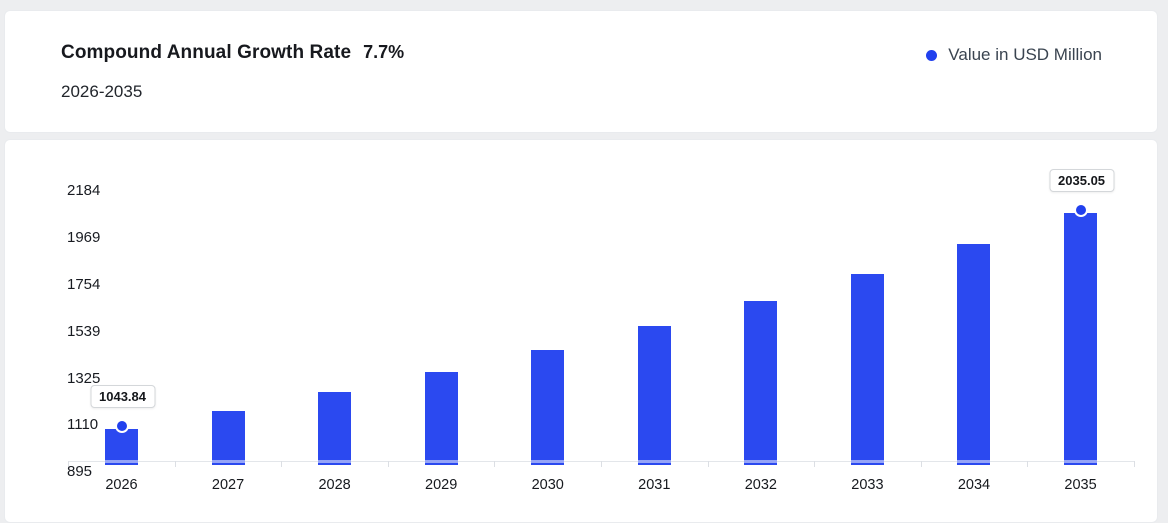 The width and height of the screenshot is (1168, 523). Describe the element at coordinates (121, 425) in the screenshot. I see `data-point-marker-2026` at that location.